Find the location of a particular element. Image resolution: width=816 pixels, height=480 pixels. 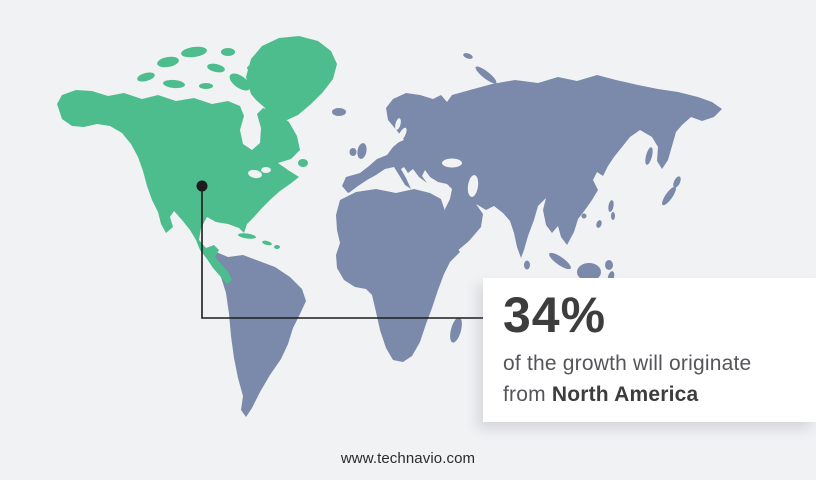

island-sri-lanka is located at coordinates (527, 265).